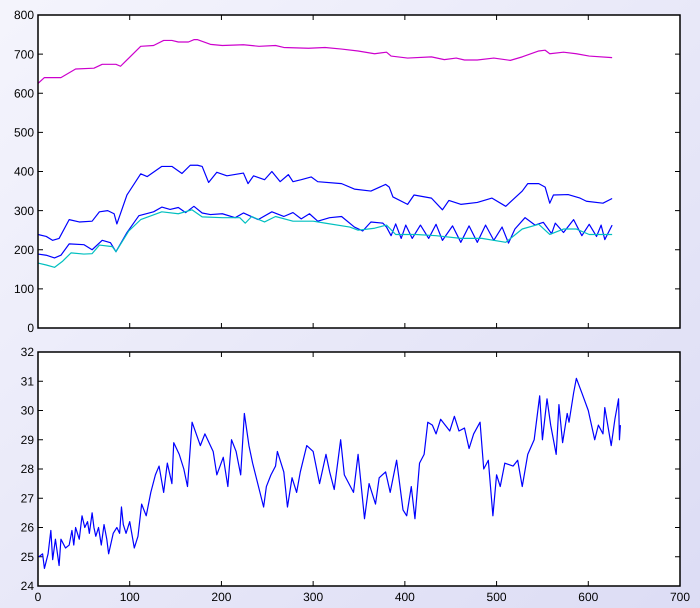 This screenshot has width=700, height=608. Describe the element at coordinates (30, 328) in the screenshot. I see `y-tick-label: 0` at that location.